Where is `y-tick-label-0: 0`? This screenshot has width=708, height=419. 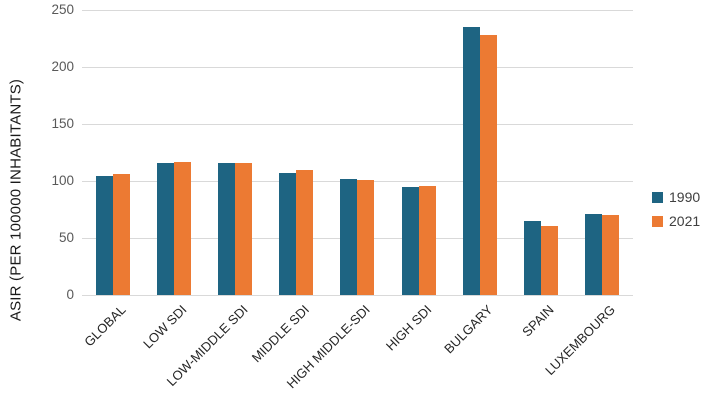 y-tick-label-0: 0 is located at coordinates (70, 294).